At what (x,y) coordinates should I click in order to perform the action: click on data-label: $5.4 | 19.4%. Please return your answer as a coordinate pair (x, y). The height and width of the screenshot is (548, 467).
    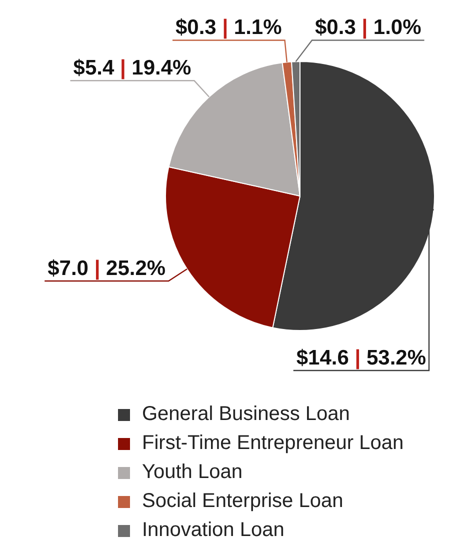
    Looking at the image, I should click on (132, 68).